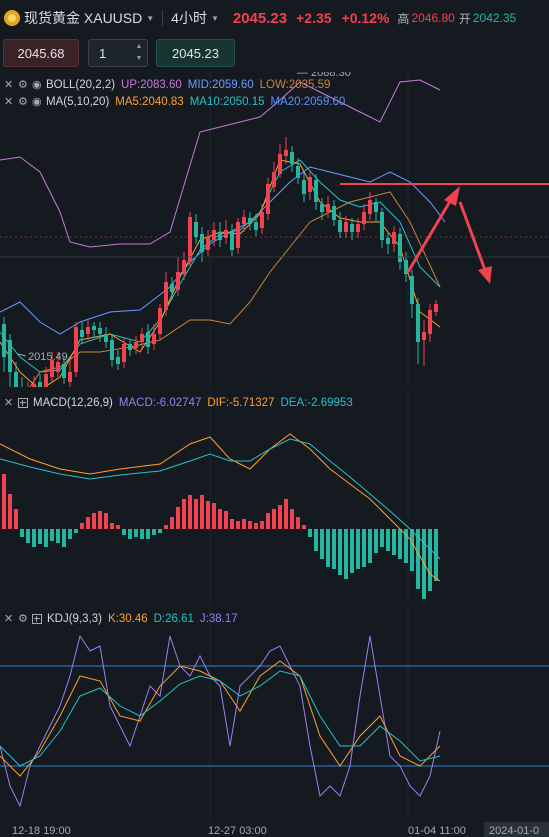 The image size is (549, 837). Describe the element at coordinates (433, 18) in the screenshot. I see `high-value: 2046.80` at that location.